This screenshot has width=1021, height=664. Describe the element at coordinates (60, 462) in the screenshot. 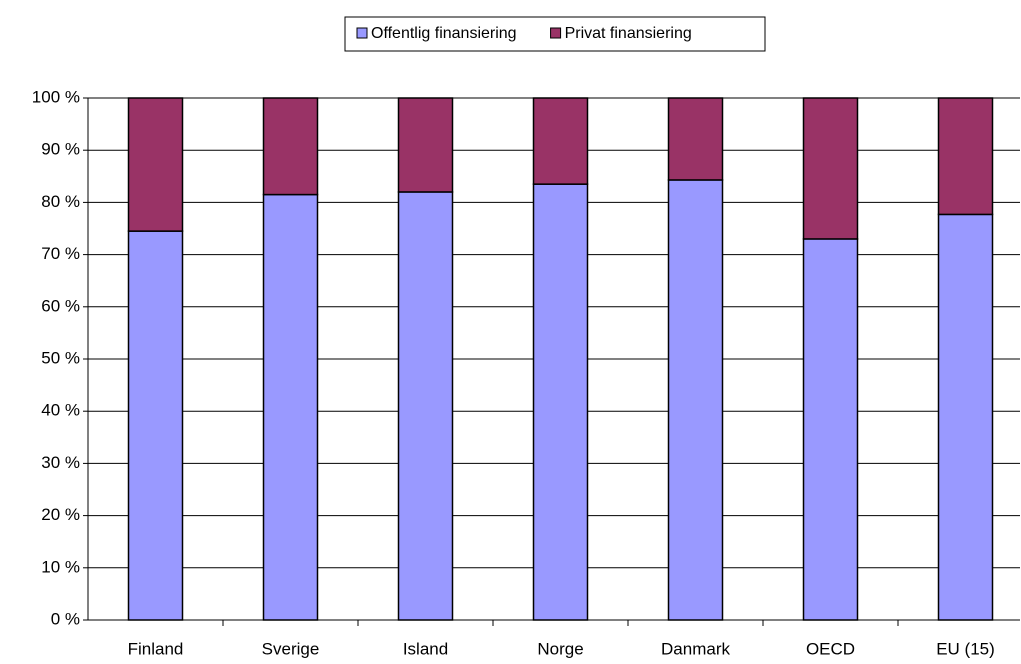

I see `y-tick-label: 30 %` at that location.